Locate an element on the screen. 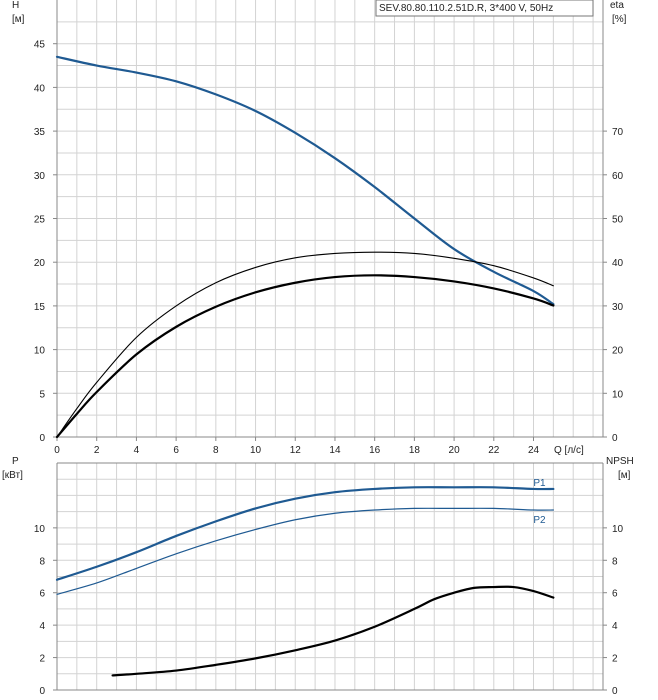  top-right-axis-symbol: eta is located at coordinates (617, 5).